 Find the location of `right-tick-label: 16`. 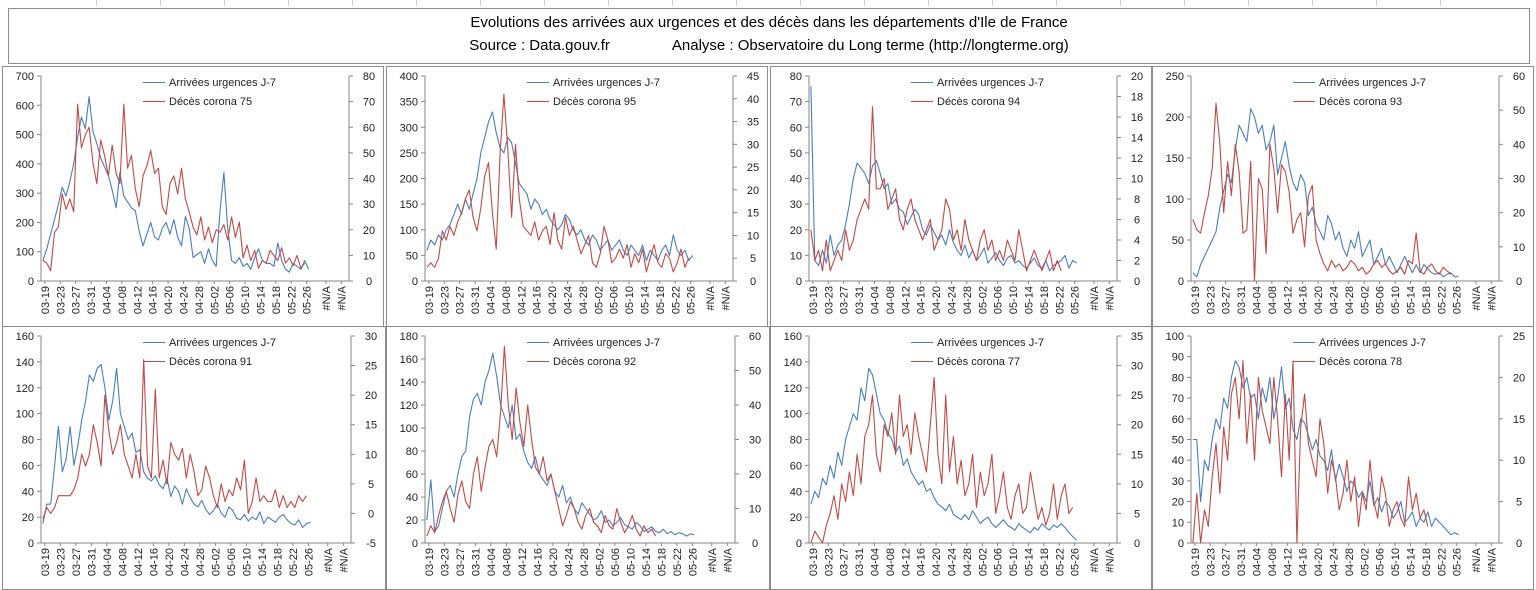

right-tick-label: 16 is located at coordinates (1137, 118).